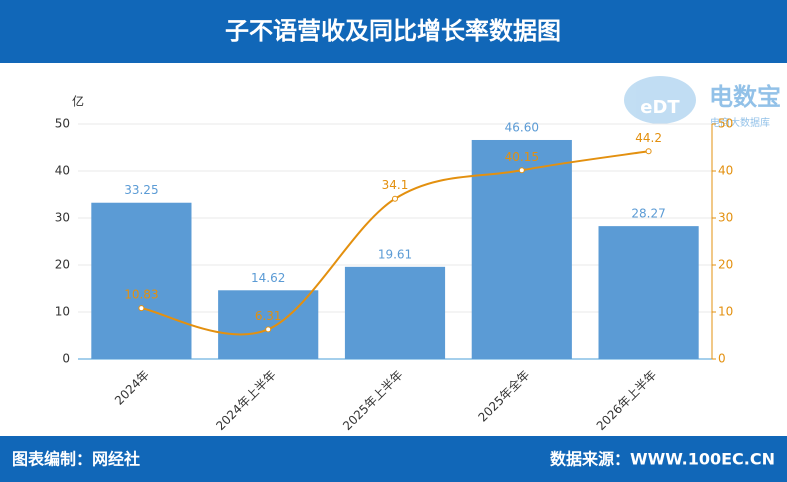 The height and width of the screenshot is (482, 787). I want to click on y-tick-label: 20, so click(62, 265).